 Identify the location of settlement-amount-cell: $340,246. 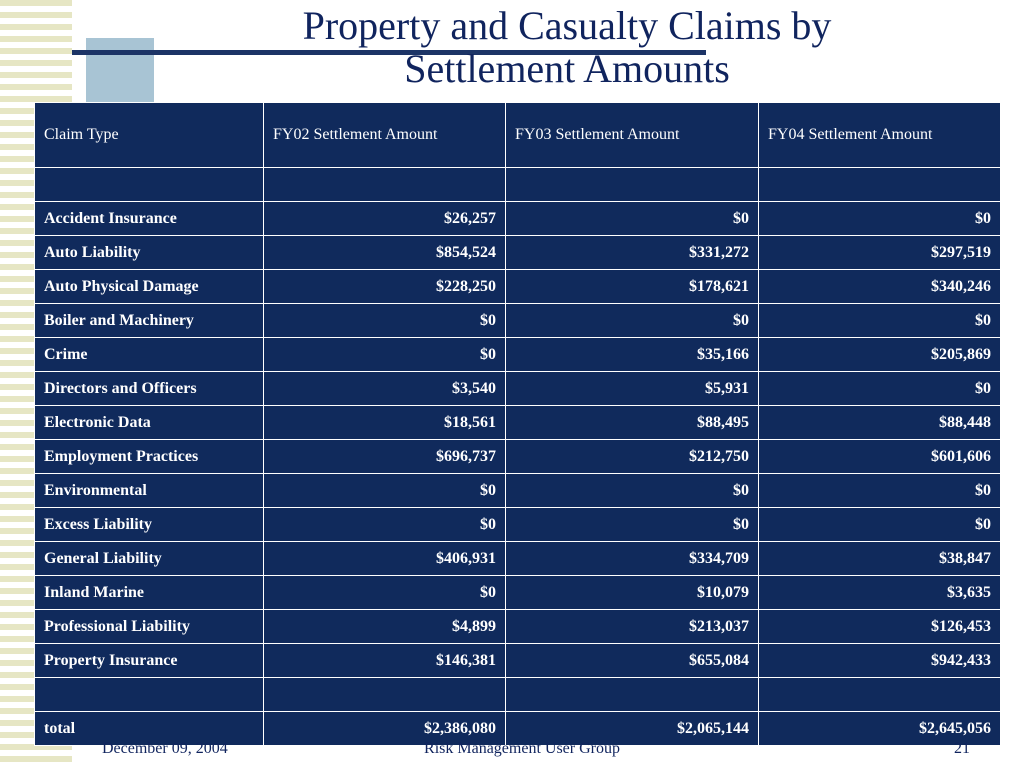
(879, 286).